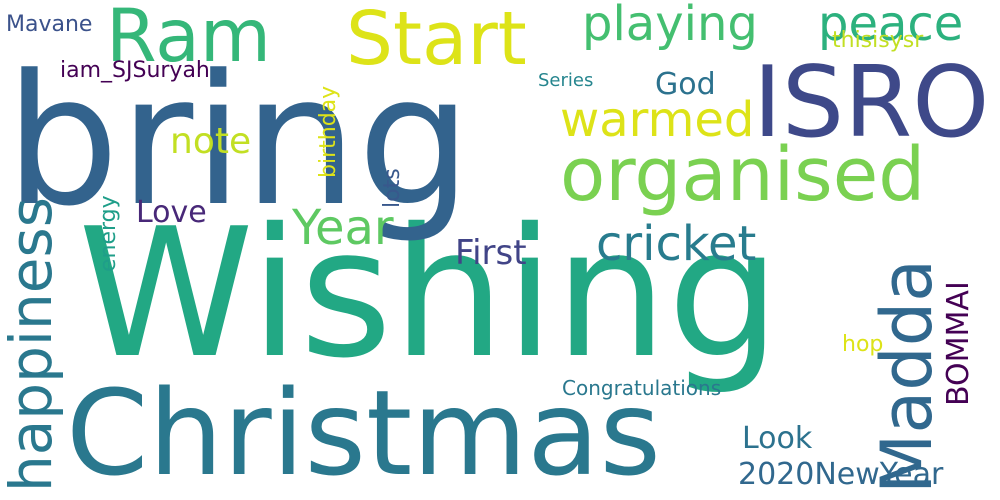 The image size is (1000, 500). I want to click on word-hop: hop, so click(863, 344).